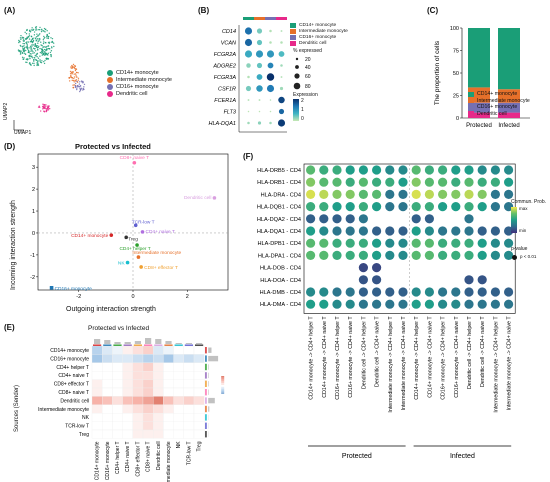 This screenshot has height=482, width=550. Describe the element at coordinates (69, 359) in the screenshot. I see `heatmap-row-label: CD16+ monocyte` at that location.